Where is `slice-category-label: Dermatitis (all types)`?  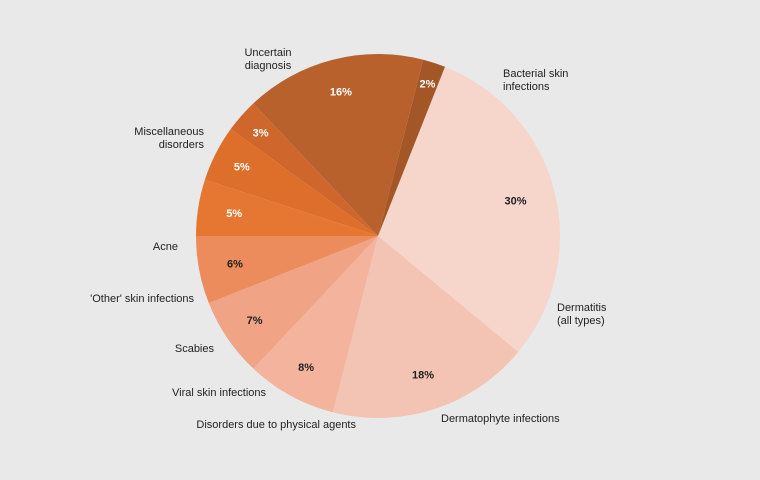
slice-category-label: Dermatitis (all types) is located at coordinates (582, 314).